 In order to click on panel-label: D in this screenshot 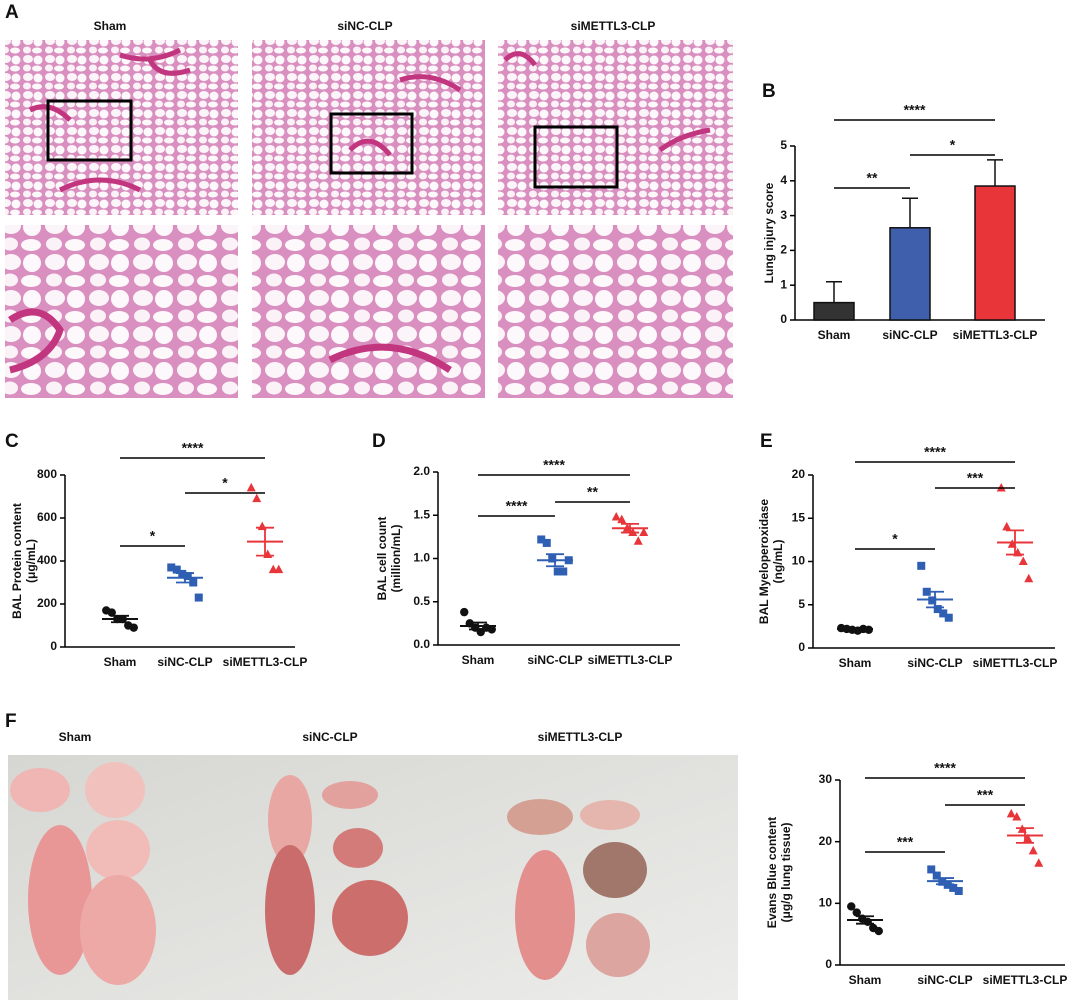, I will do `click(379, 441)`.